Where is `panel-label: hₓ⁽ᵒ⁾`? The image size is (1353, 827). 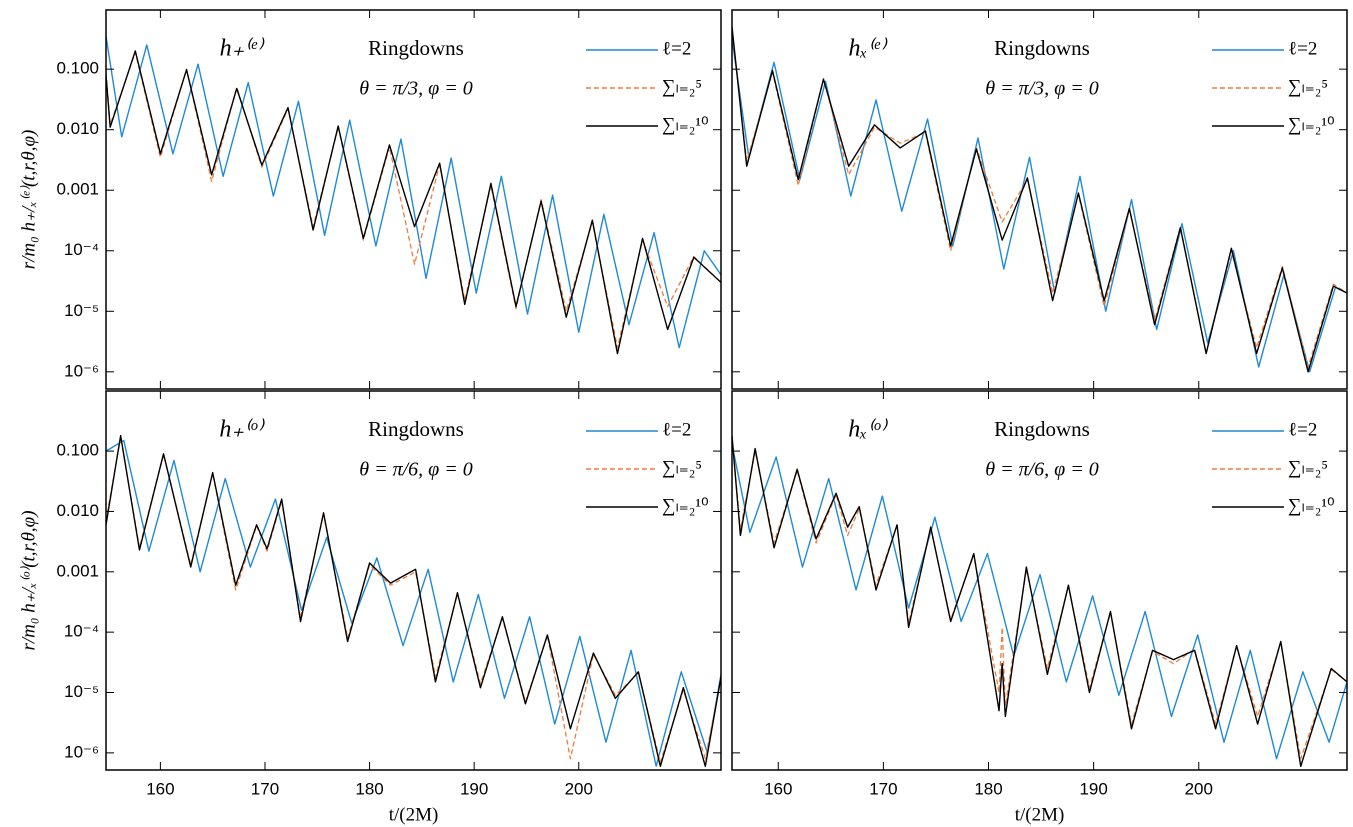 panel-label: hₓ⁽ᵒ⁾ is located at coordinates (868, 430).